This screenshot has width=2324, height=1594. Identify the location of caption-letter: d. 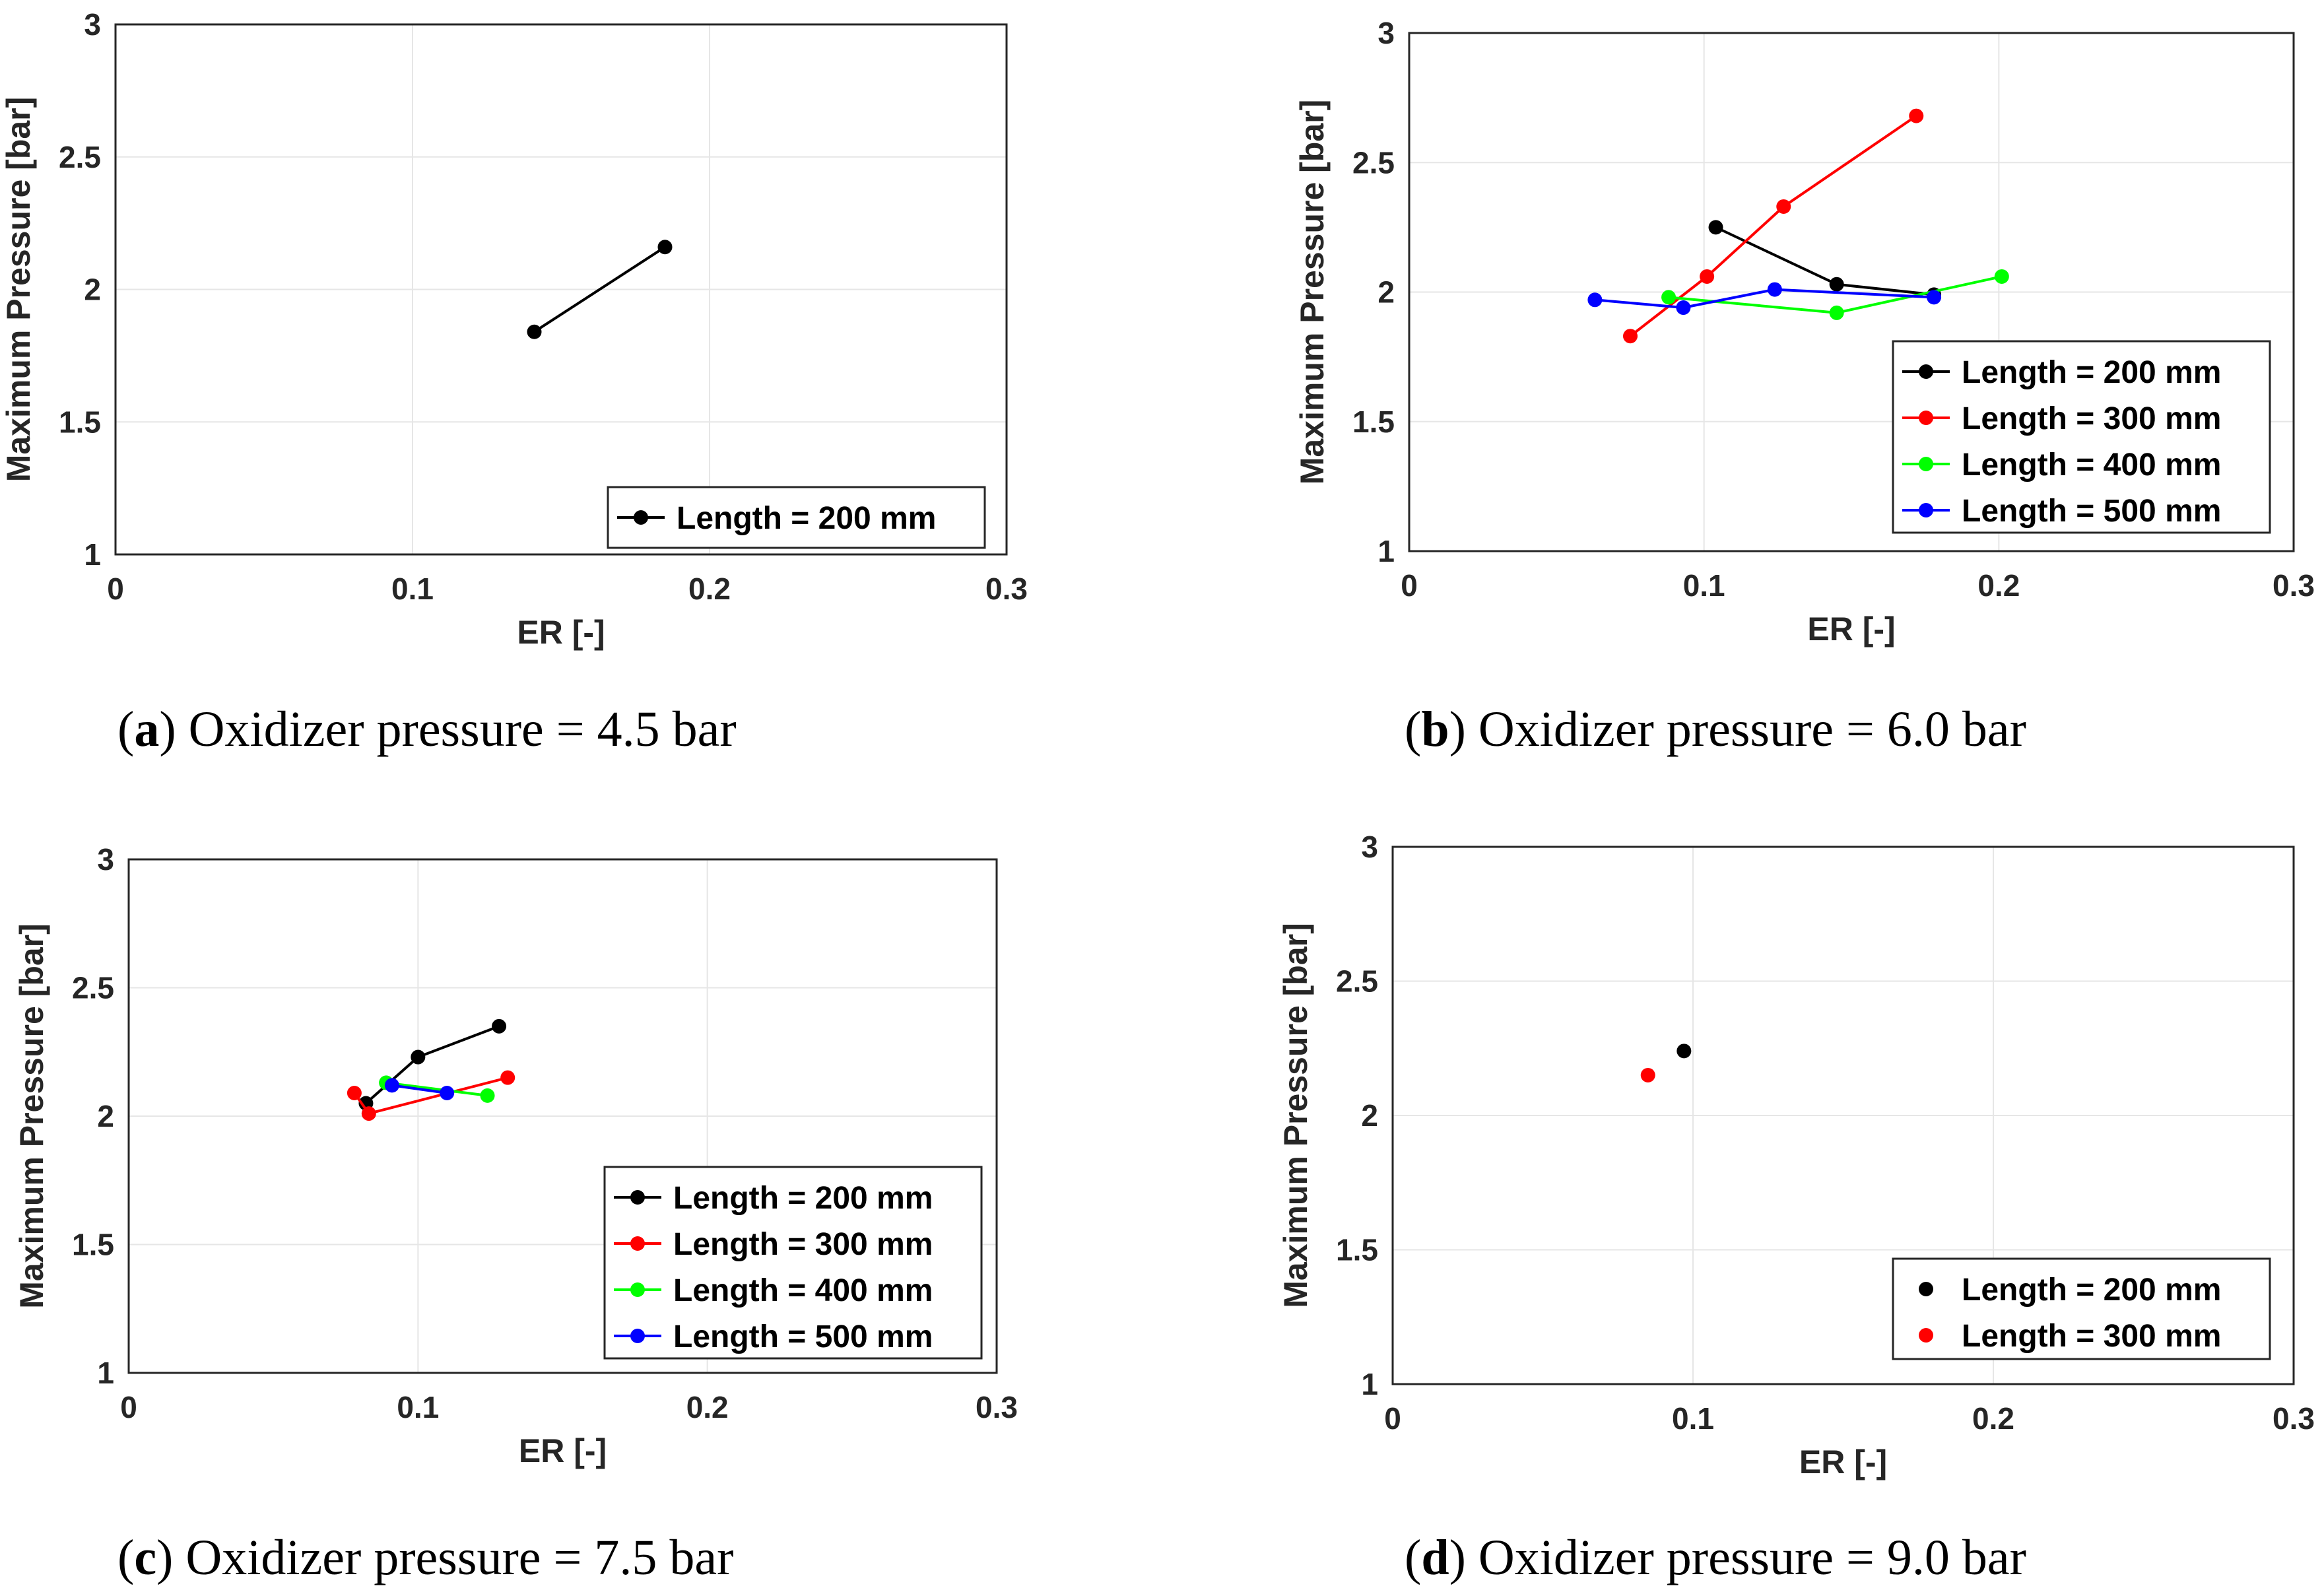
(1435, 1557).